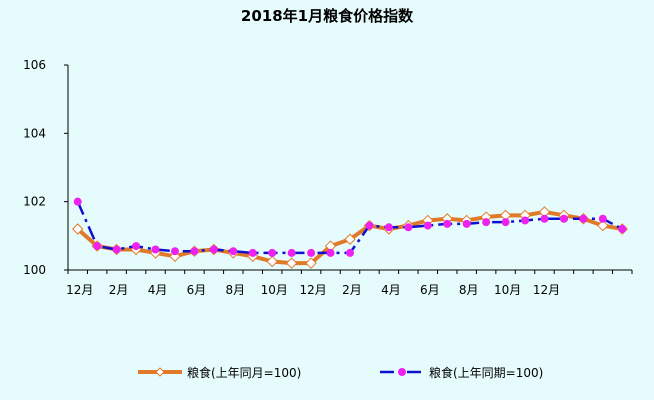 The height and width of the screenshot is (400, 654). What do you see at coordinates (244, 372) in the screenshot?
I see `legend-1-label: 粮食(上年同月=100)` at bounding box center [244, 372].